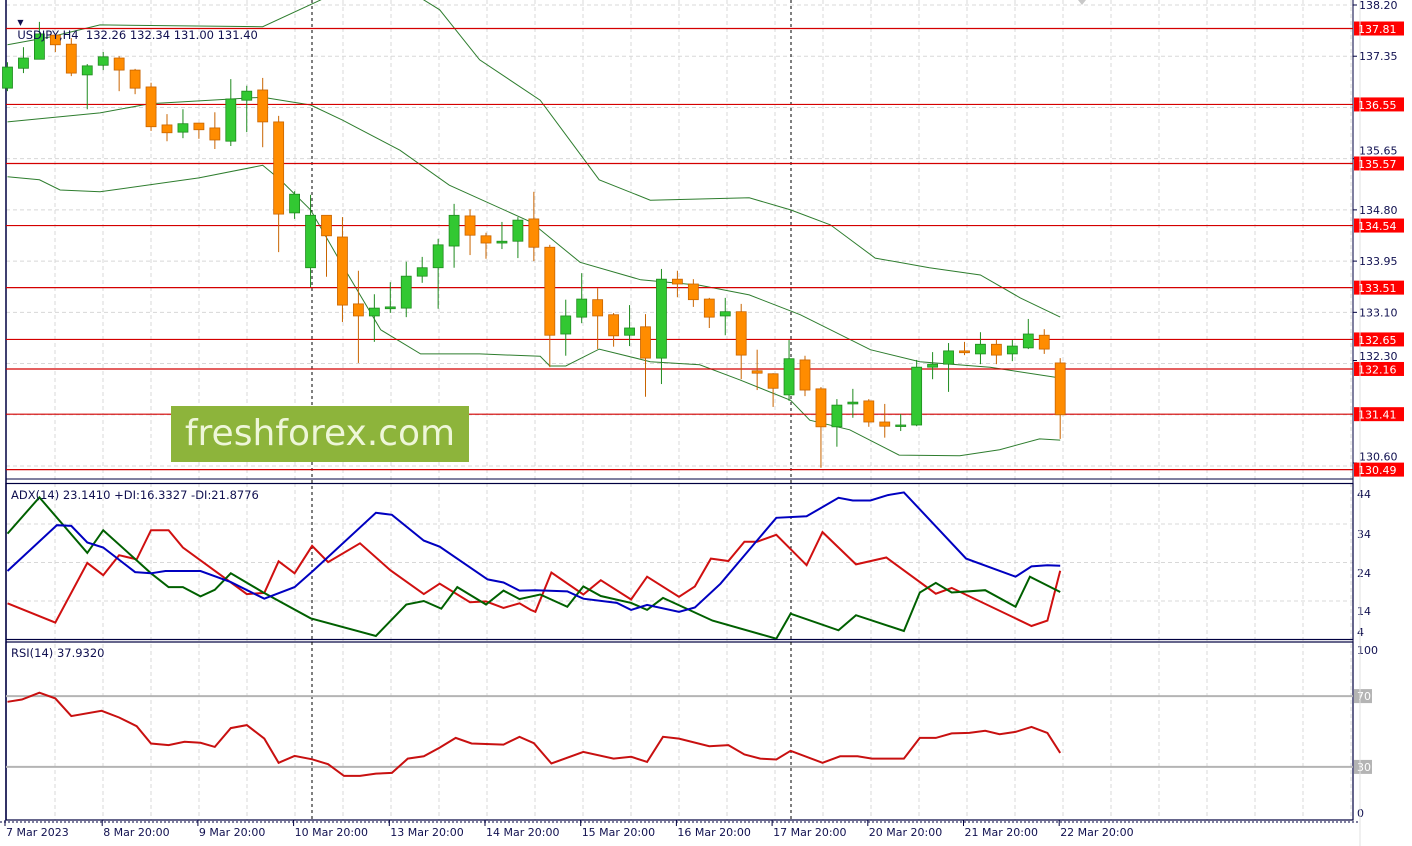  Describe the element at coordinates (1378, 6) in the screenshot. I see `price-tick-label: 138.20` at that location.